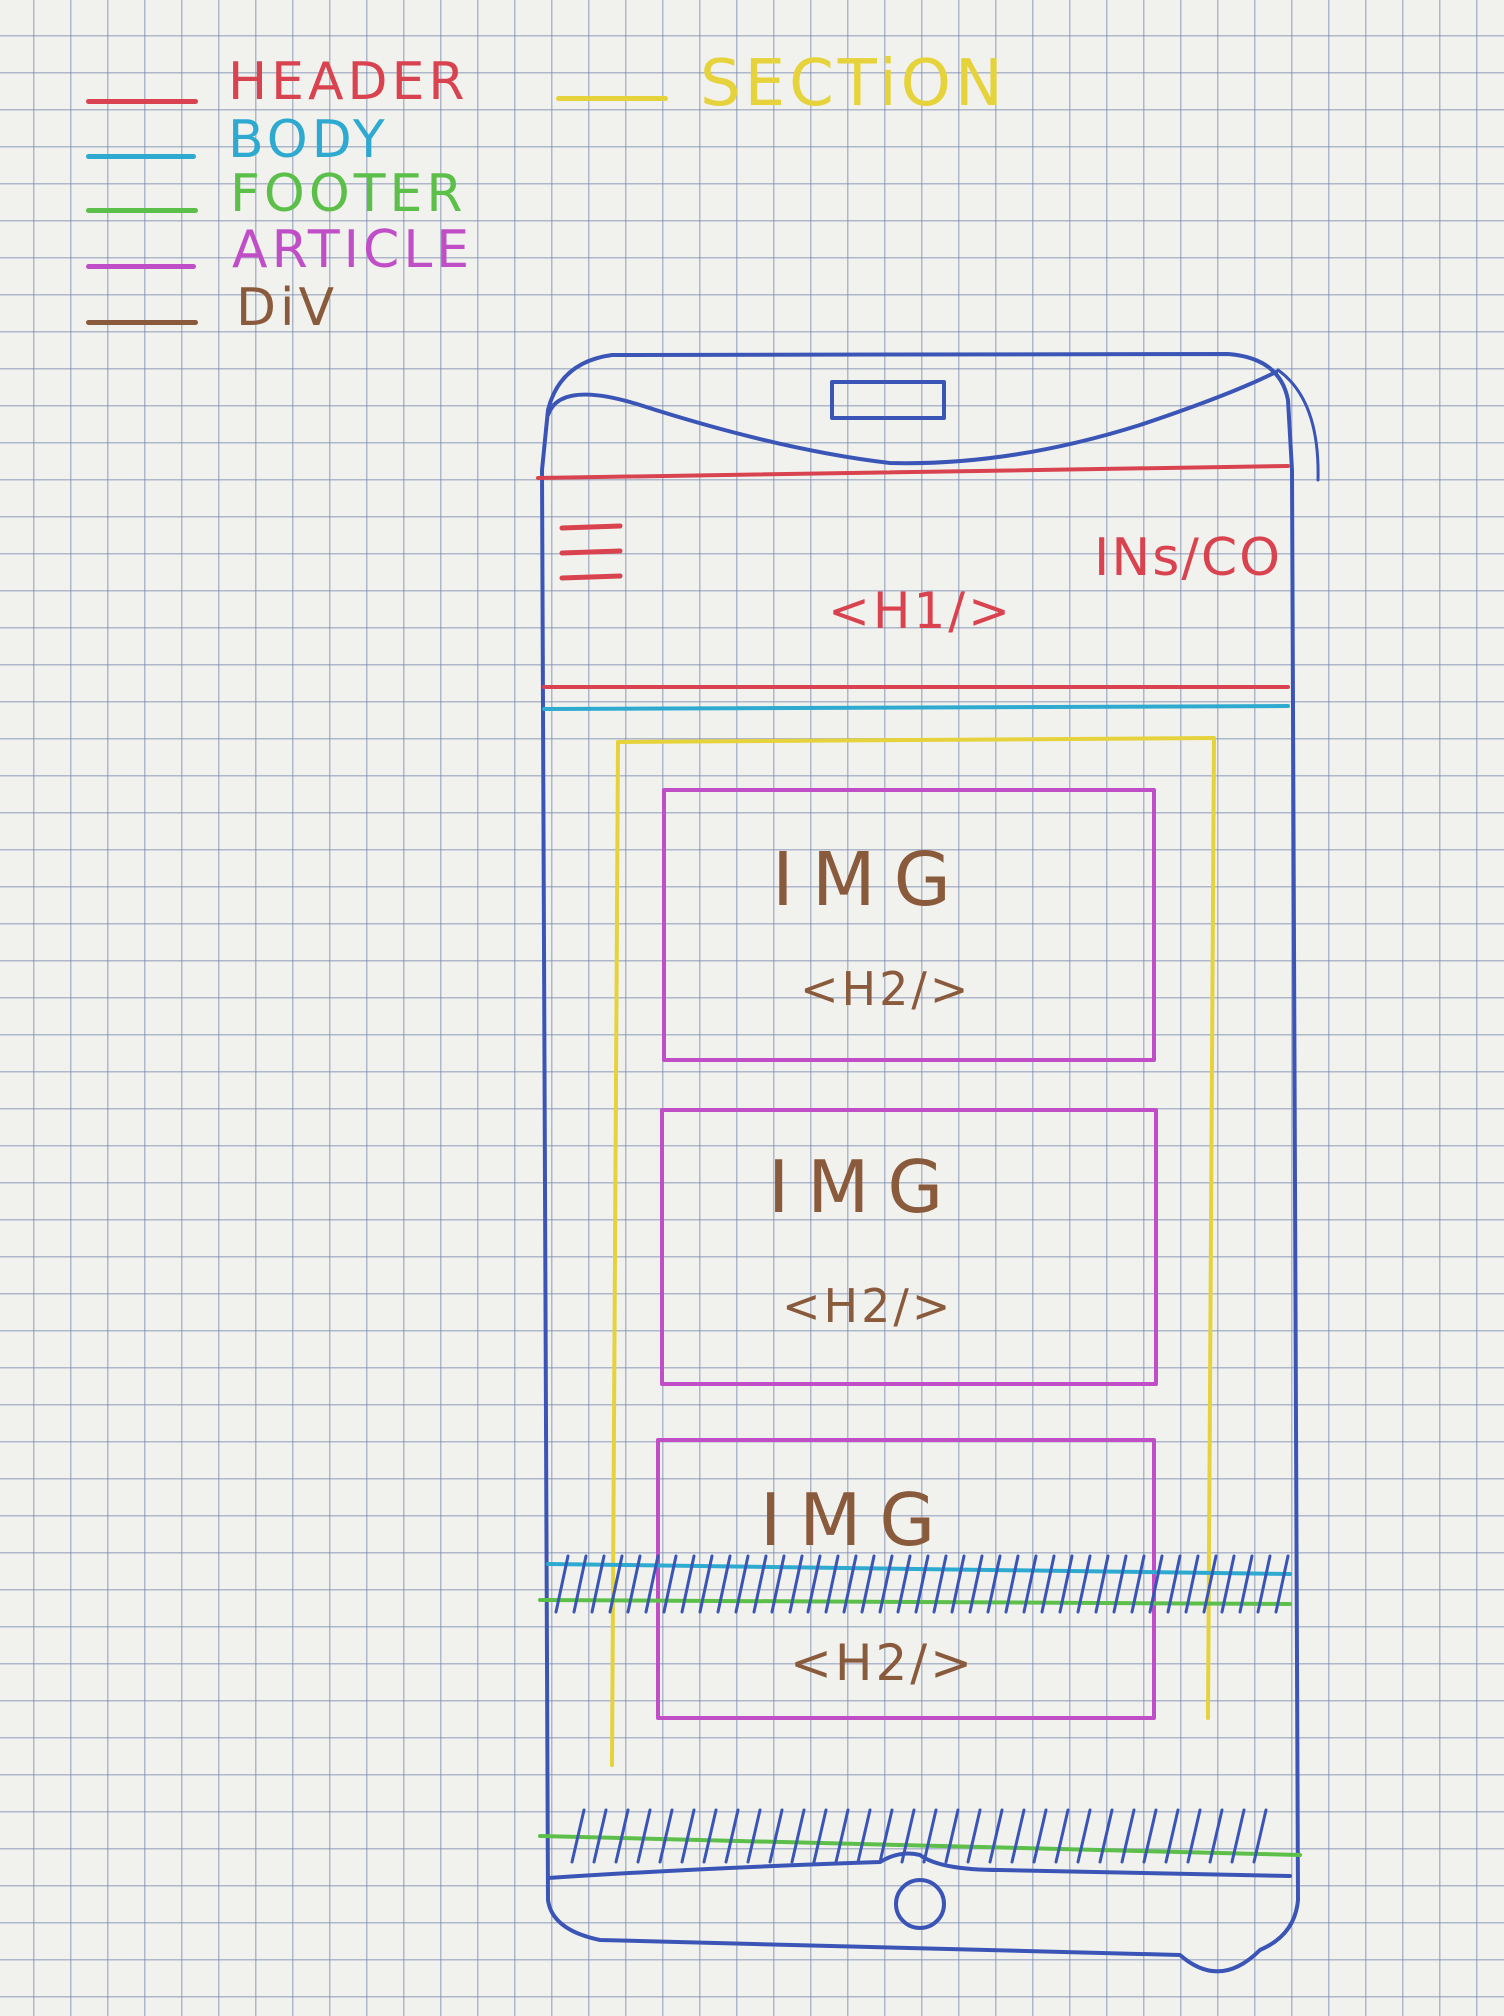 The image size is (1504, 2016). Describe the element at coordinates (870, 880) in the screenshot. I see `article-1-image-label: IMG` at that location.